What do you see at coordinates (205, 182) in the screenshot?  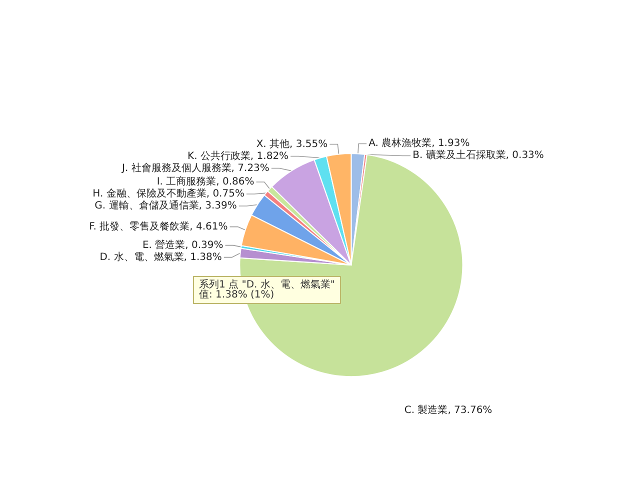 I see `slice-label: I. 工商服務業, 0.86%` at bounding box center [205, 182].